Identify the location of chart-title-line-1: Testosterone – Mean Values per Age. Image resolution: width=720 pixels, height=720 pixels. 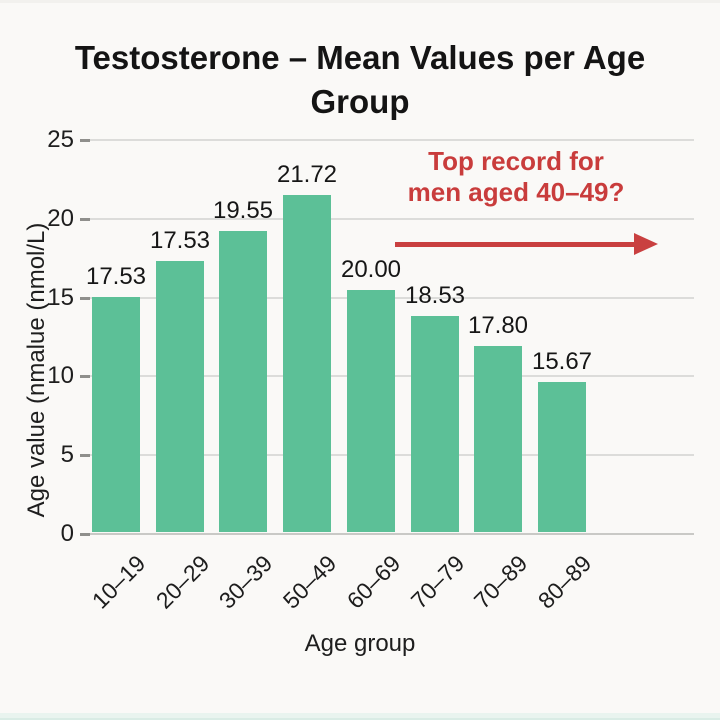
(360, 57).